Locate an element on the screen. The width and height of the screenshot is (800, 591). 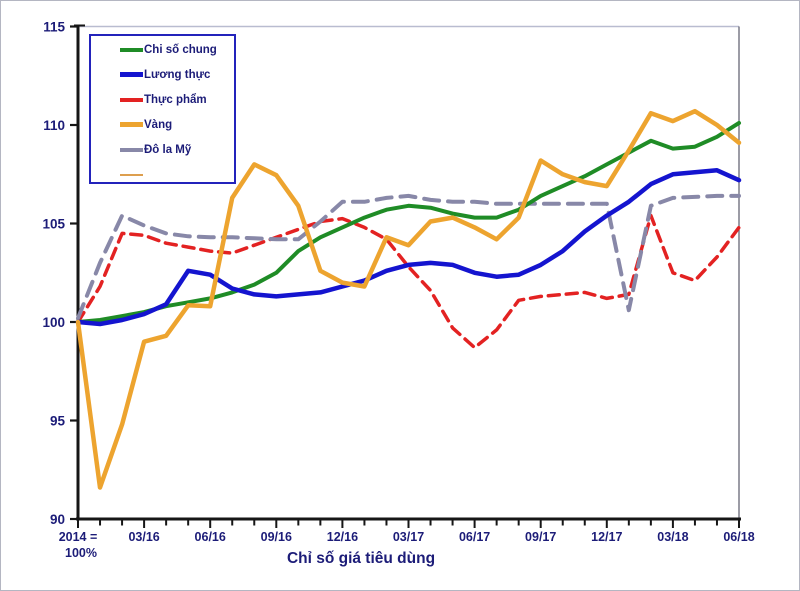
legend-item: Thực phẩm is located at coordinates (162, 99).